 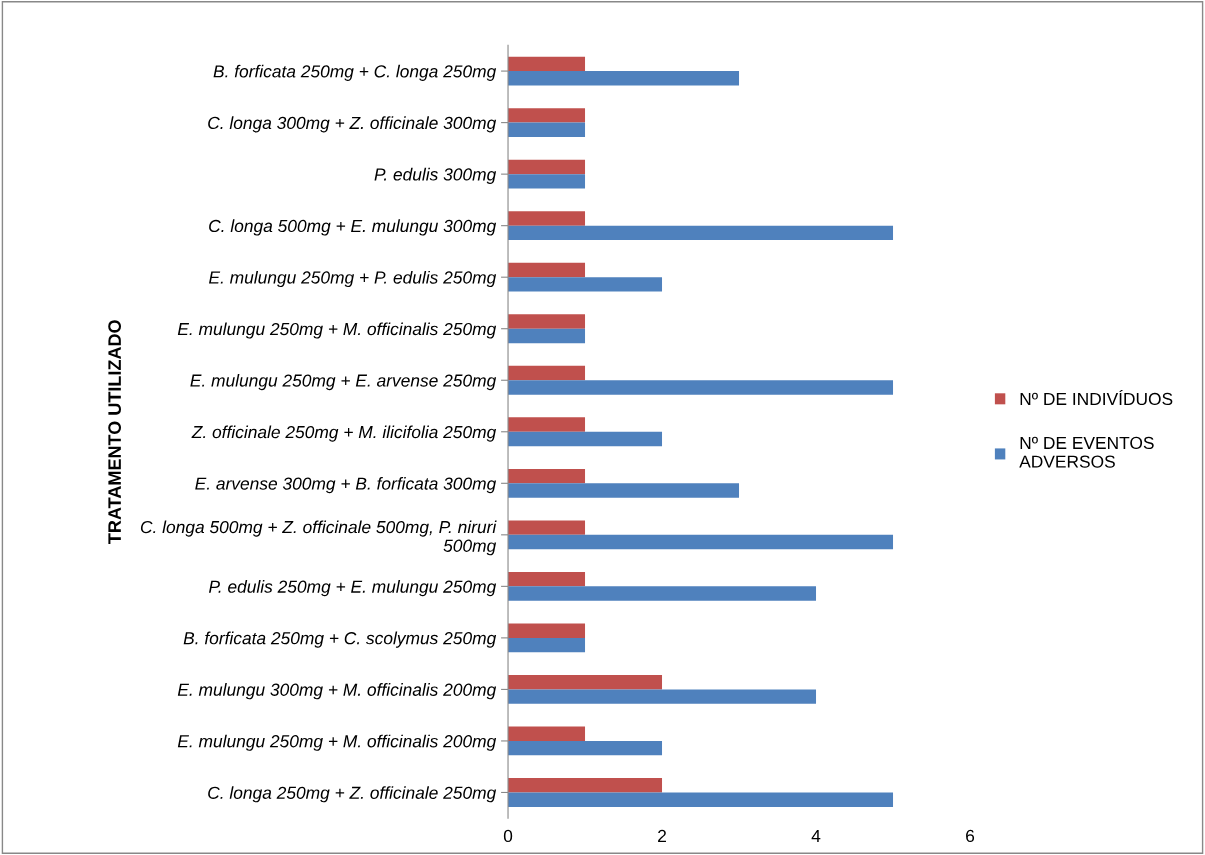 I want to click on y-tick-label: C. longa 500mg + Z. officinale 500mg, P. niruri 500mg, so click(x=318, y=538).